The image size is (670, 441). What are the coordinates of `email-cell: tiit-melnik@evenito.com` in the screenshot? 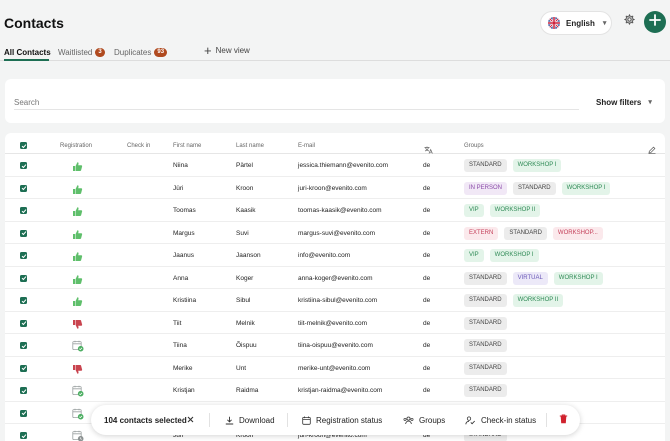 It's located at (333, 323).